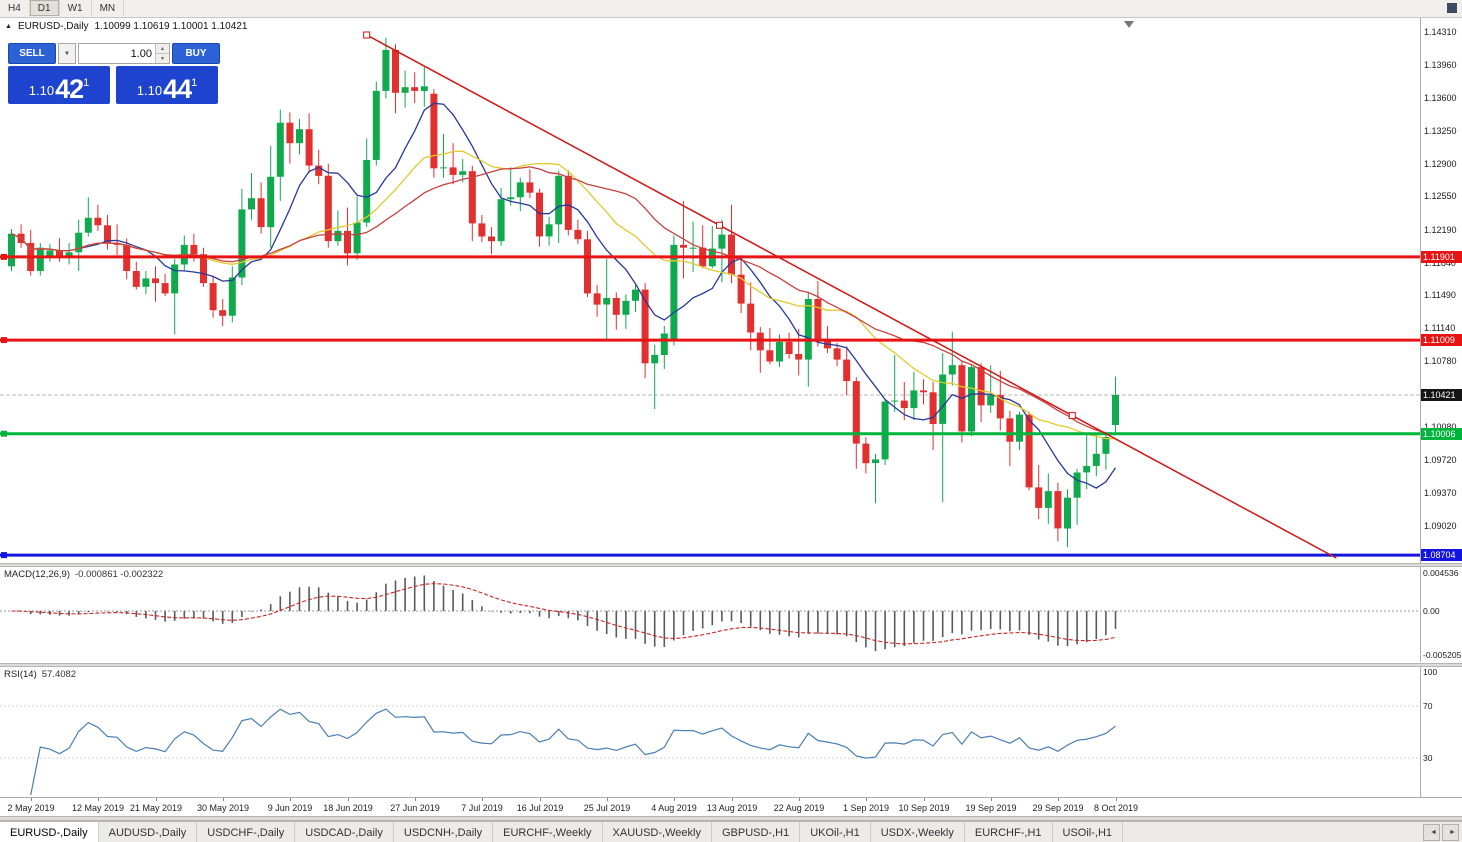 Image resolution: width=1462 pixels, height=842 pixels. What do you see at coordinates (20, 674) in the screenshot?
I see `rsi-name: RSI(14)` at bounding box center [20, 674].